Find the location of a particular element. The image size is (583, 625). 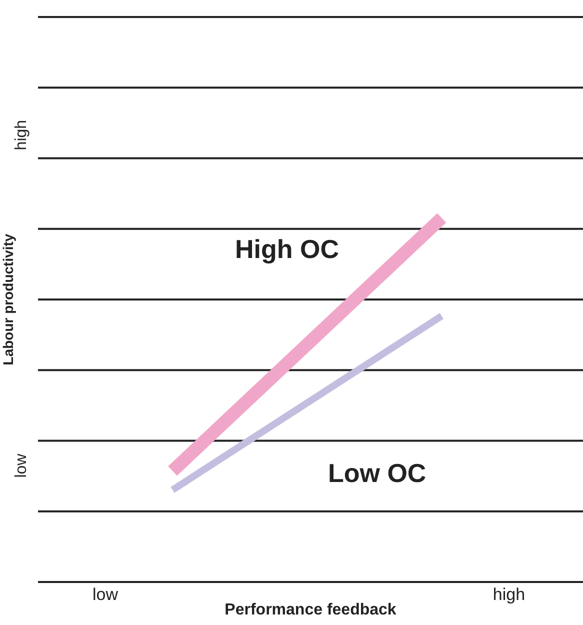

series-label: High OC is located at coordinates (287, 249).